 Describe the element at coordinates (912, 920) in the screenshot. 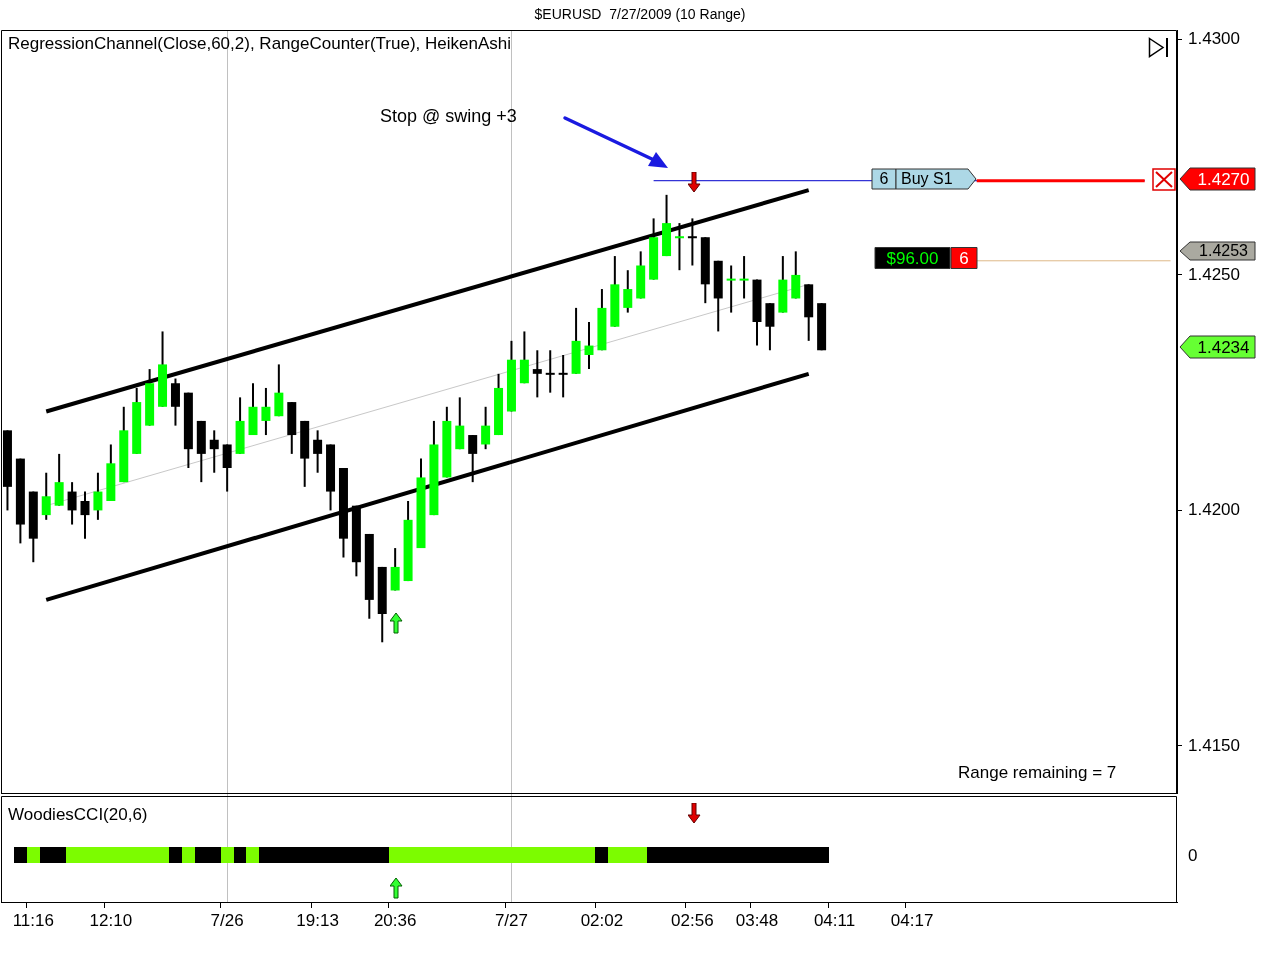

I see `category-label: 04:17` at that location.